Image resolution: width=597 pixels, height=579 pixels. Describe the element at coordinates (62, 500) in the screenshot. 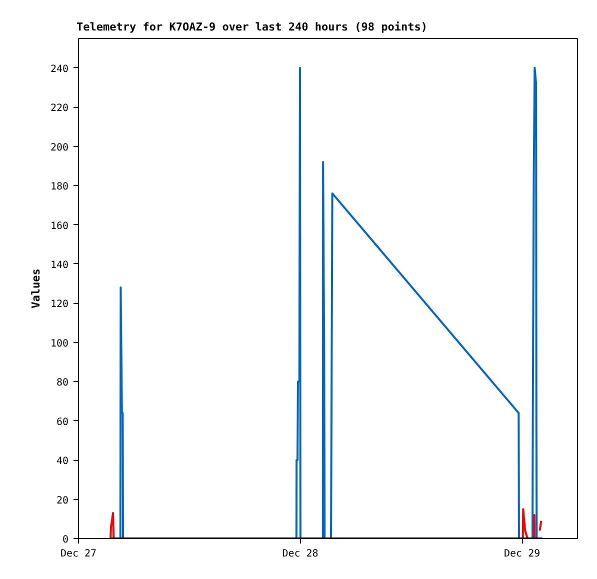

I see `y-tick-label: 20` at that location.